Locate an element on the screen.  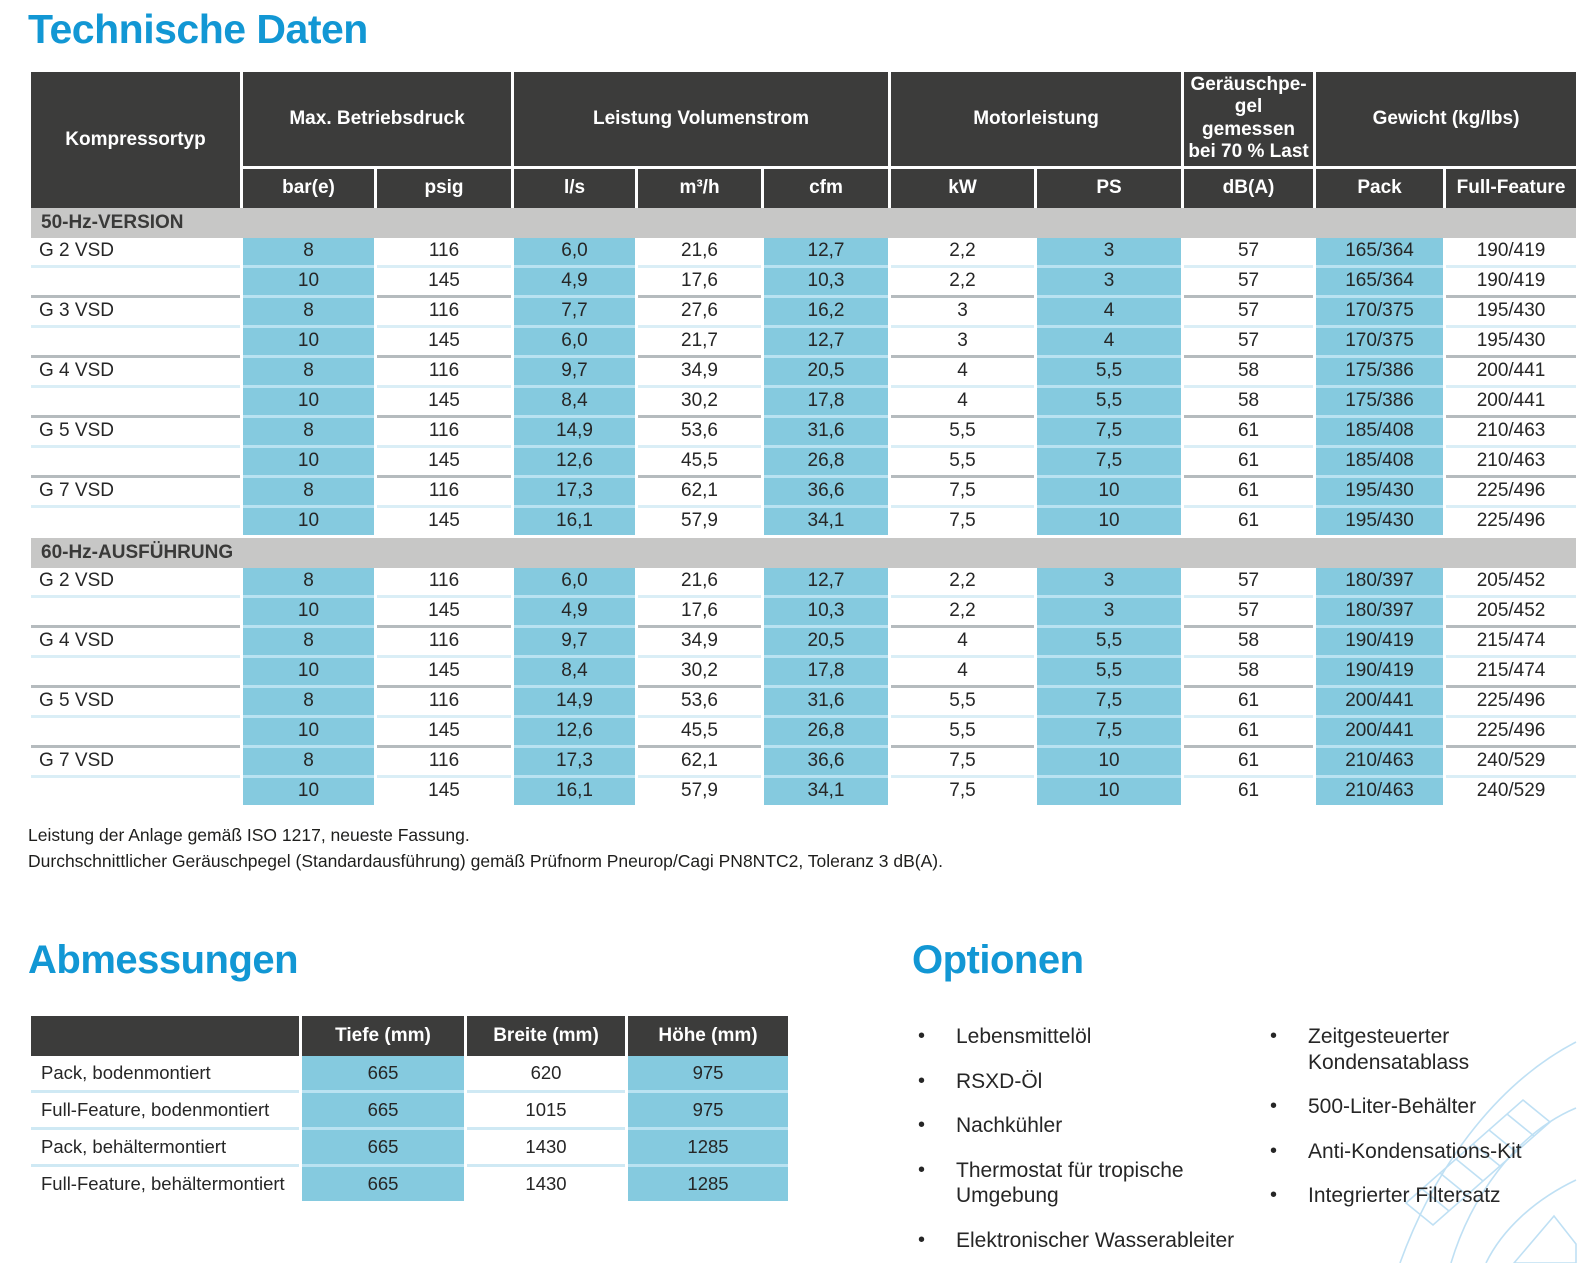
col-unit-4-0: Pack is located at coordinates (1380, 186).